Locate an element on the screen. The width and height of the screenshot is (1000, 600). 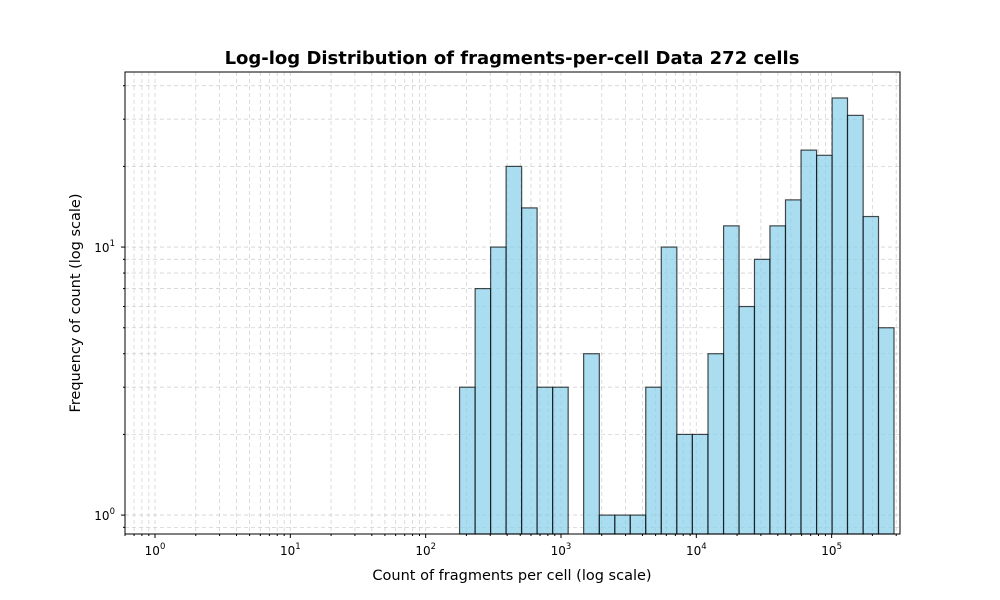
x-tick-label: 10⁴ is located at coordinates (696, 550).